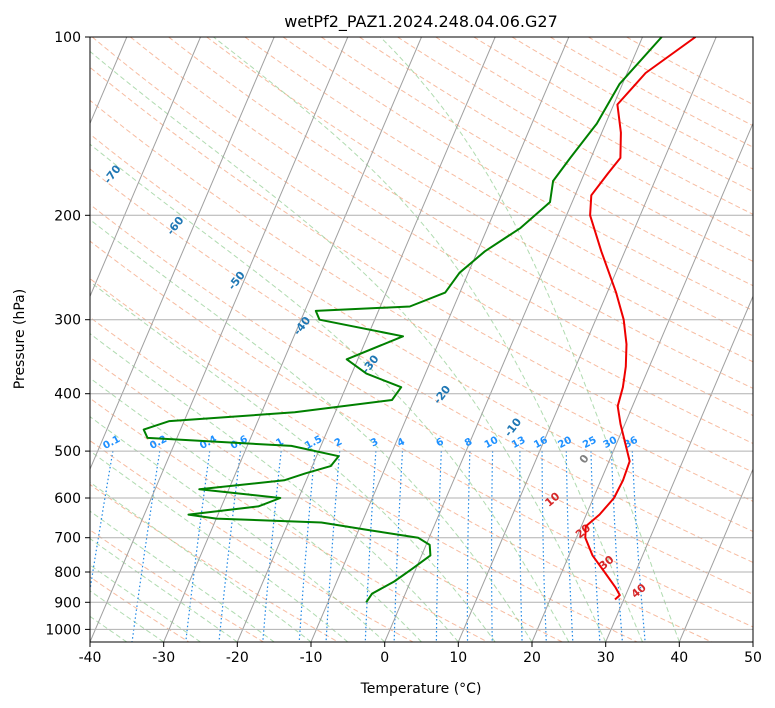 The image size is (775, 708). Describe the element at coordinates (532, 658) in the screenshot. I see `x-tick-label: 20` at that location.